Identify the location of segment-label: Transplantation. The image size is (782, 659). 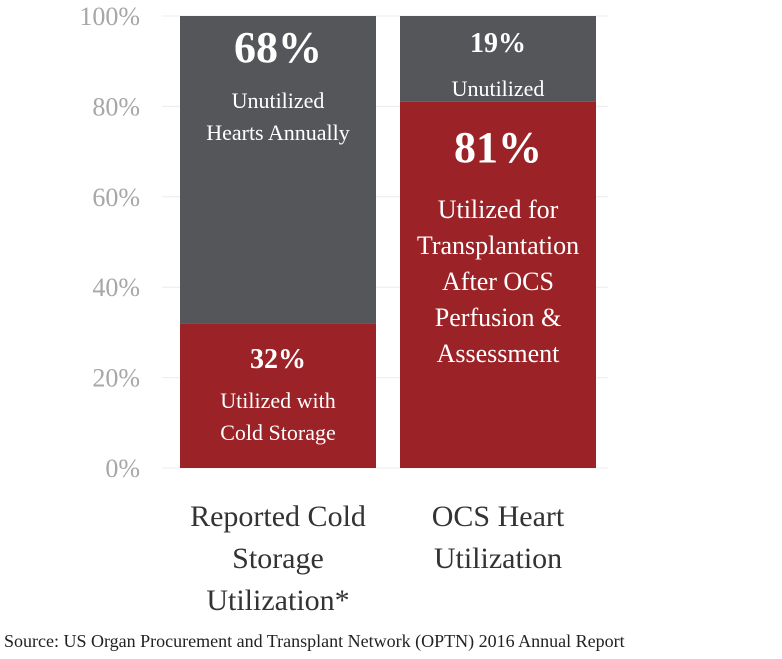
(498, 245).